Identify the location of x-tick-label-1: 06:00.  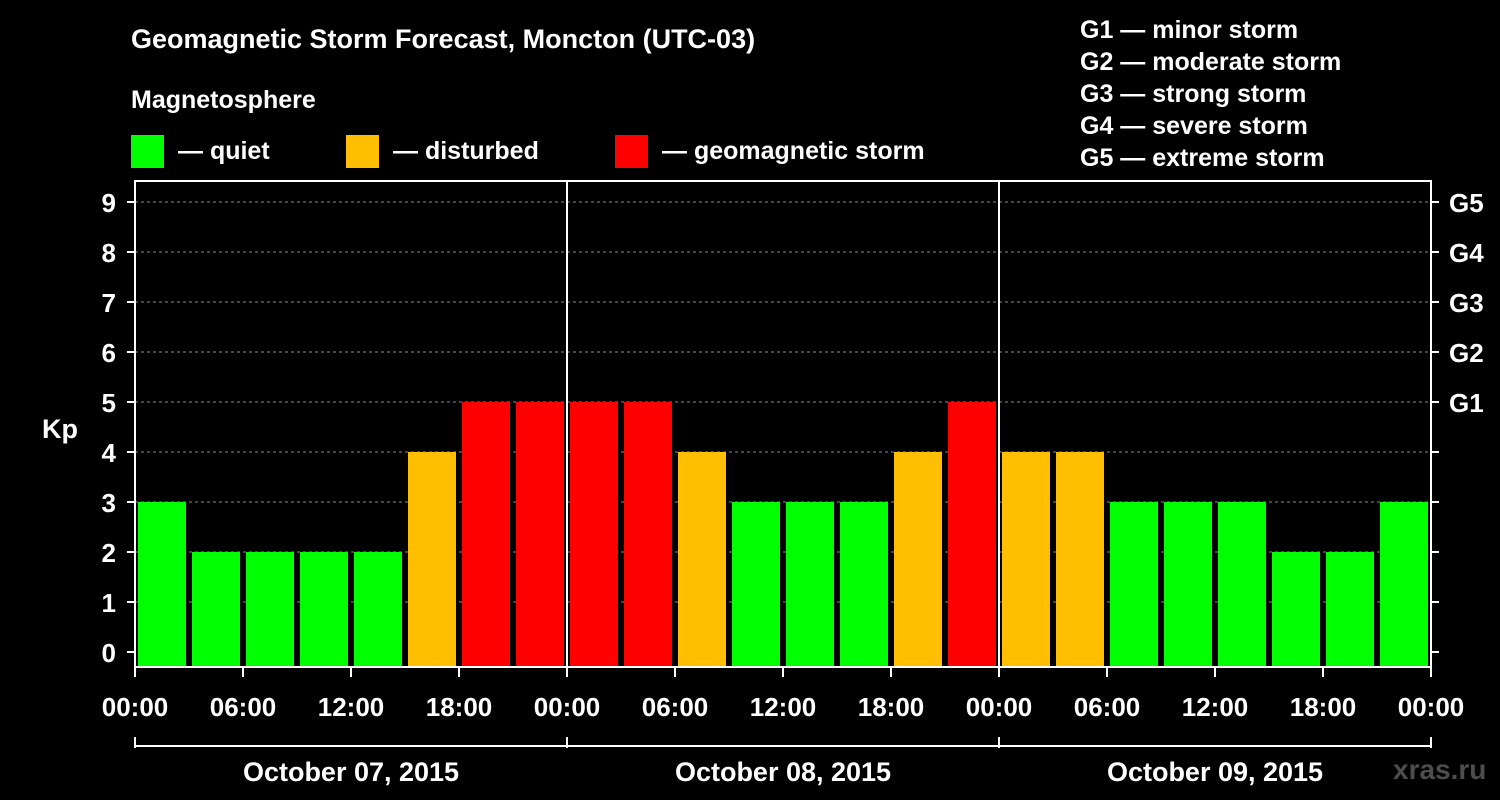
(243, 707).